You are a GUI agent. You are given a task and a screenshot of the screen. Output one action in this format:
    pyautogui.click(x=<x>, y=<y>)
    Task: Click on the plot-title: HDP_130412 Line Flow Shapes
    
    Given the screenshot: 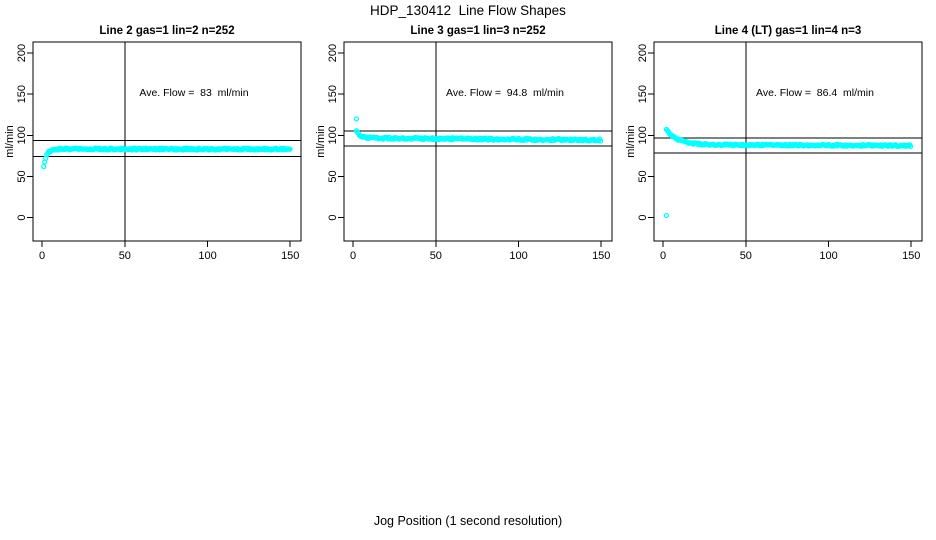 What is the action you would take?
    pyautogui.click(x=468, y=10)
    